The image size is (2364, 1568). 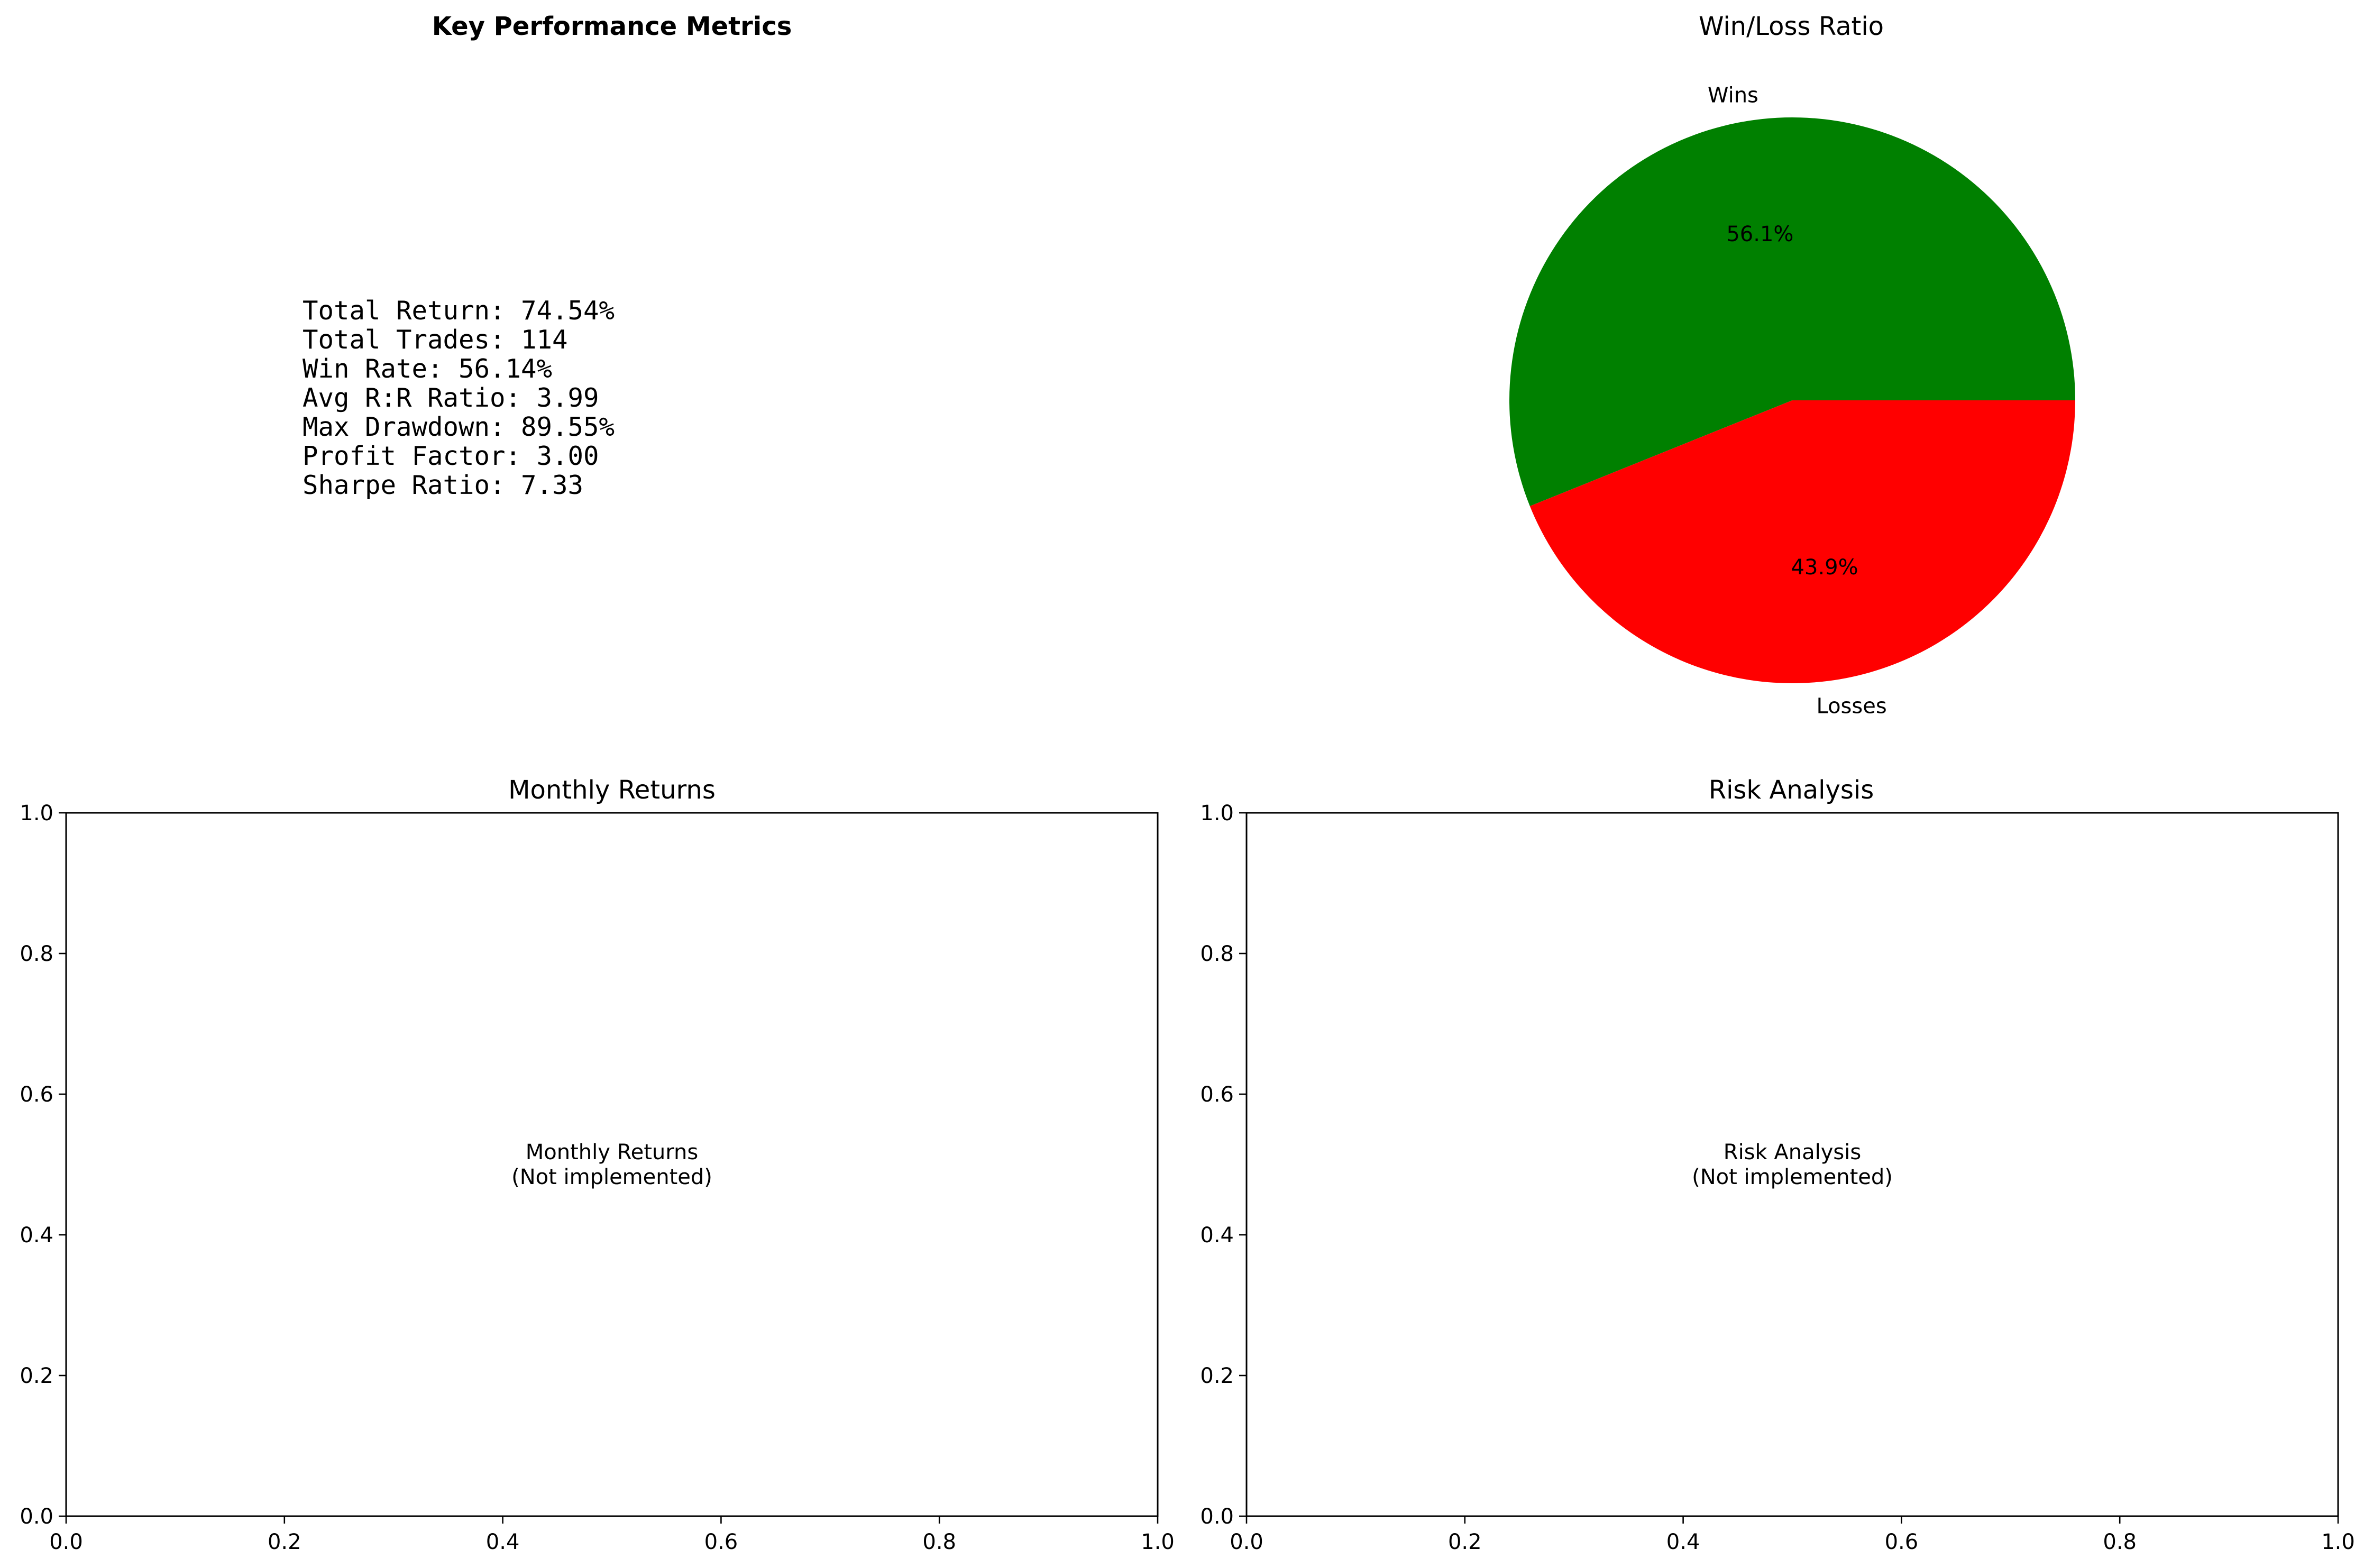 What do you see at coordinates (1792, 1152) in the screenshot?
I see `risk-analysis-placeholder-line1: Risk Analysis` at bounding box center [1792, 1152].